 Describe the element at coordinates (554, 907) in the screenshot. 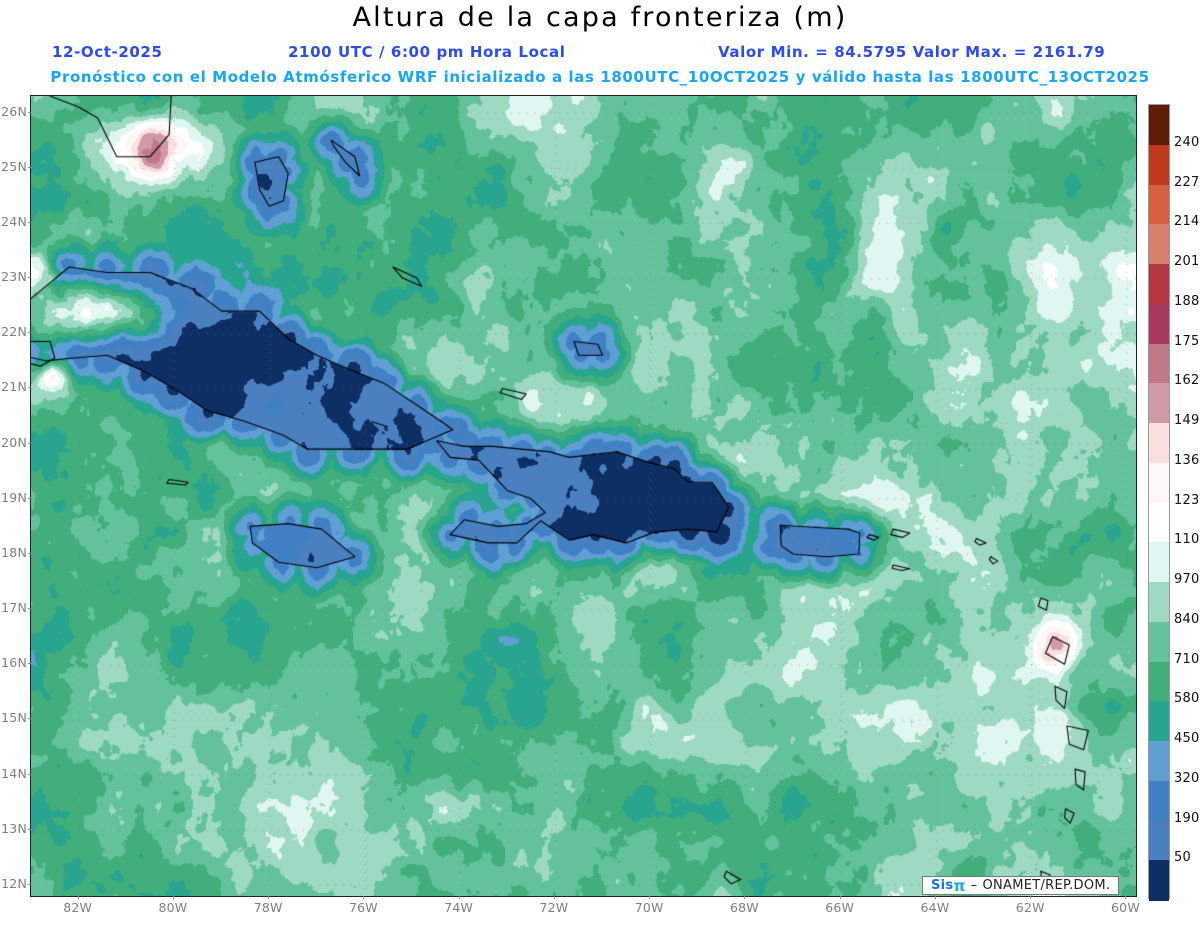

I see `lon-tick-label: 72W` at that location.